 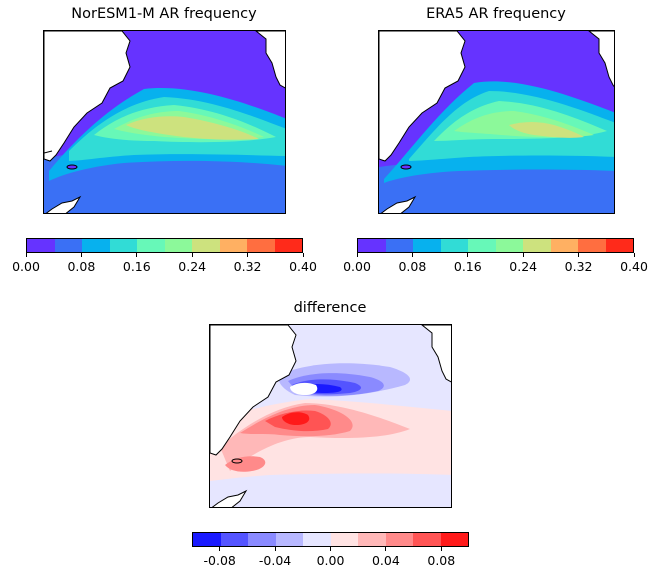 I want to click on difference-panel-title: difference, so click(x=330, y=308).